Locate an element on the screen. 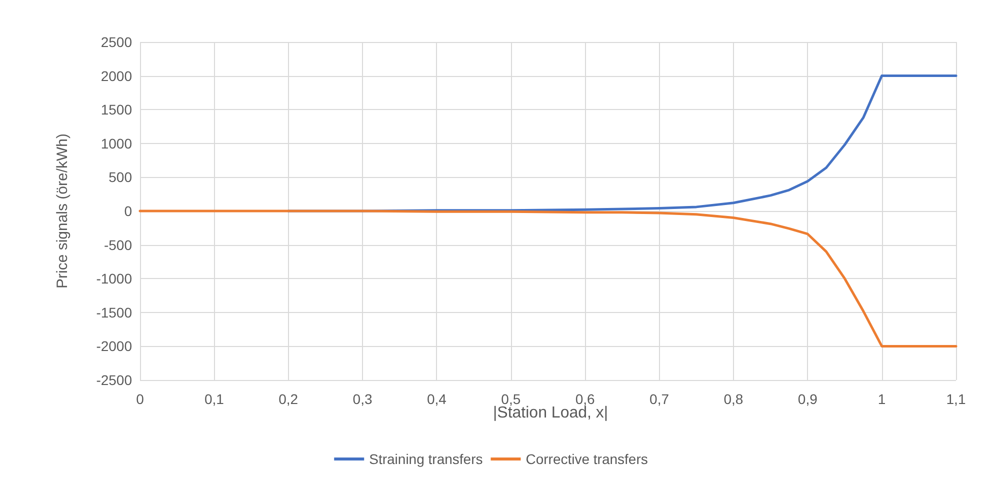  y-tick-label: 500 is located at coordinates (120, 177).